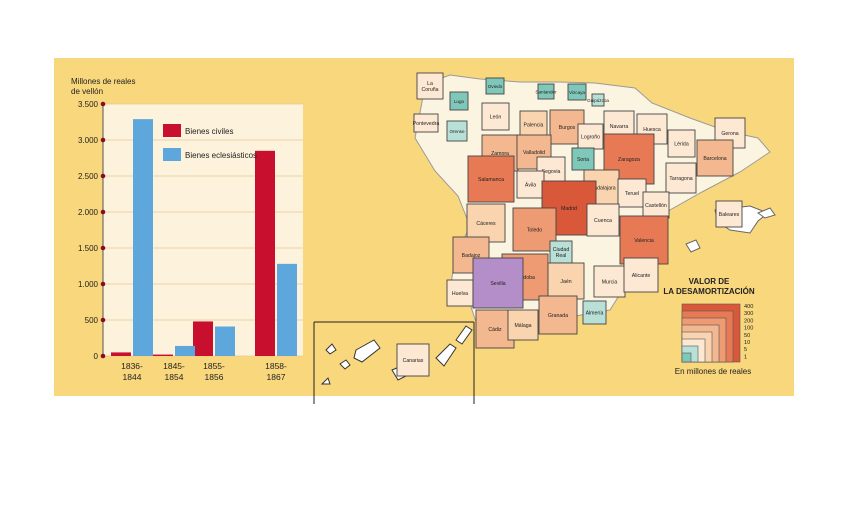 The image size is (848, 508). I want to click on province-box-tarragona, so click(681, 178).